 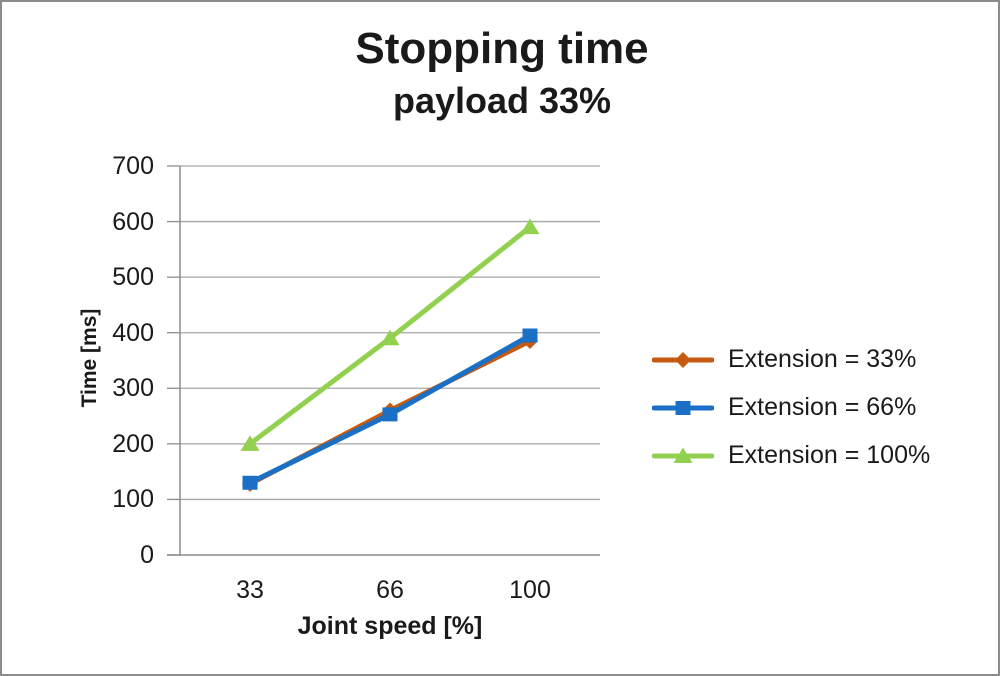 I want to click on y-tick-label: 700, so click(x=133, y=166).